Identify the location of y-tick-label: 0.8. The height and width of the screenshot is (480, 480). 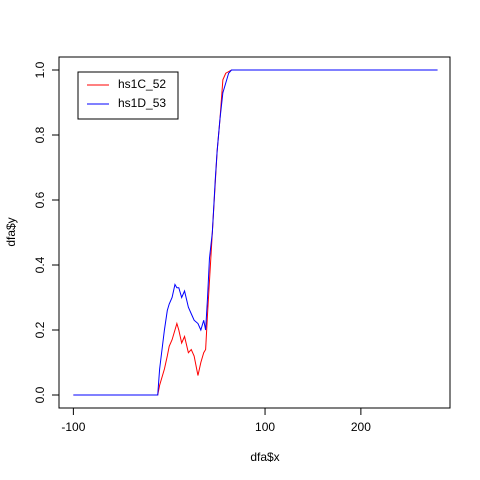
(40, 134).